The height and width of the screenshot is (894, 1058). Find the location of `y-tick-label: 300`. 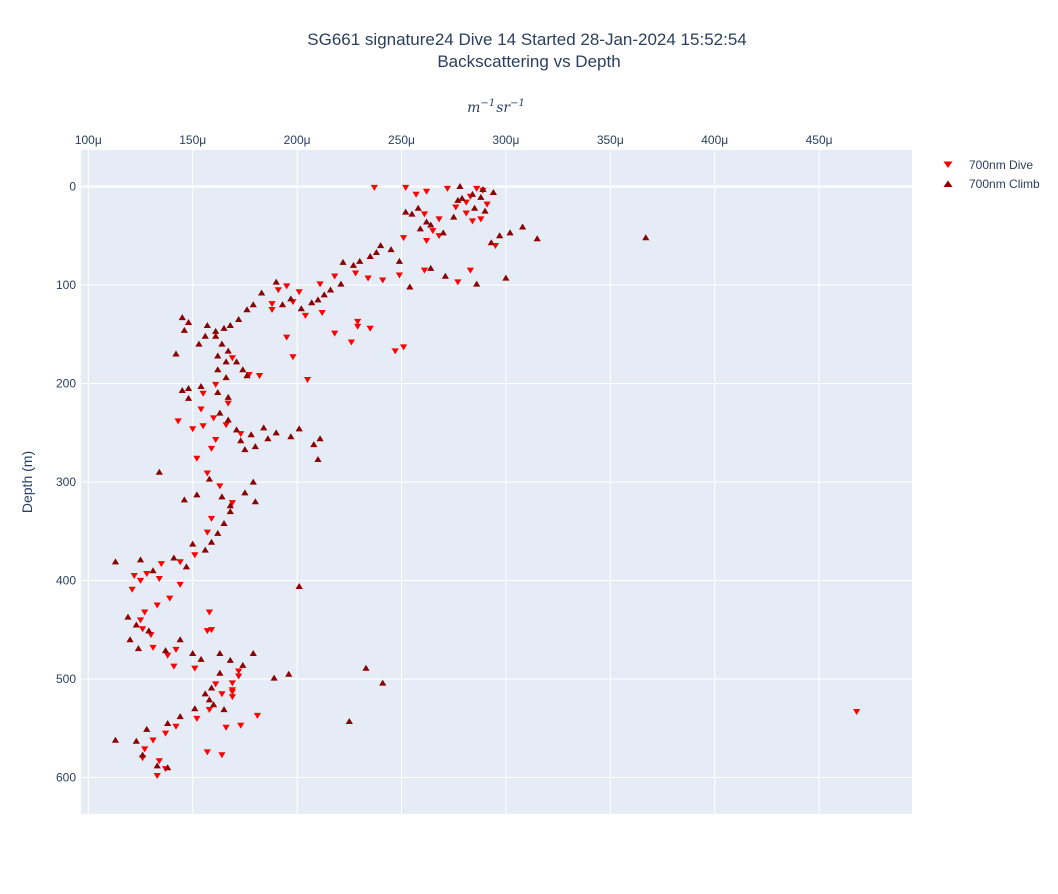

y-tick-label: 300 is located at coordinates (66, 482).